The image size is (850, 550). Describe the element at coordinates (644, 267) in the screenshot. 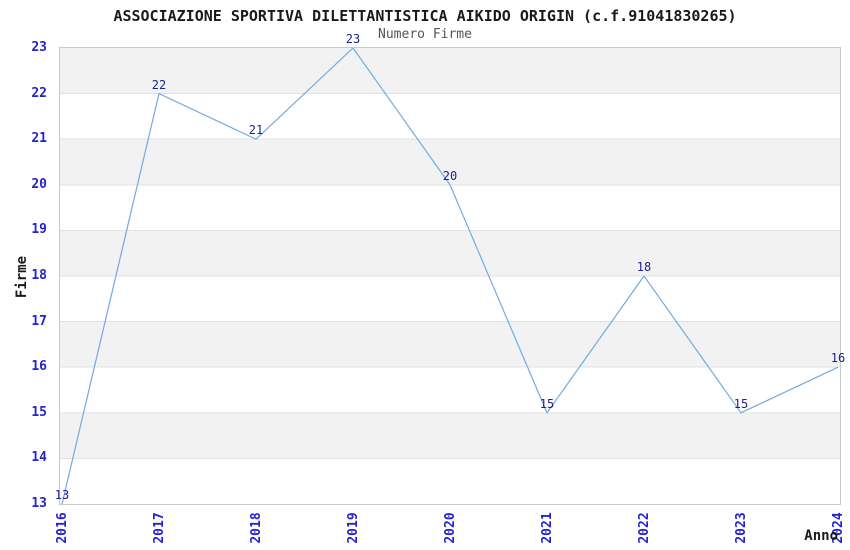

I see `data-point-label: 18` at that location.